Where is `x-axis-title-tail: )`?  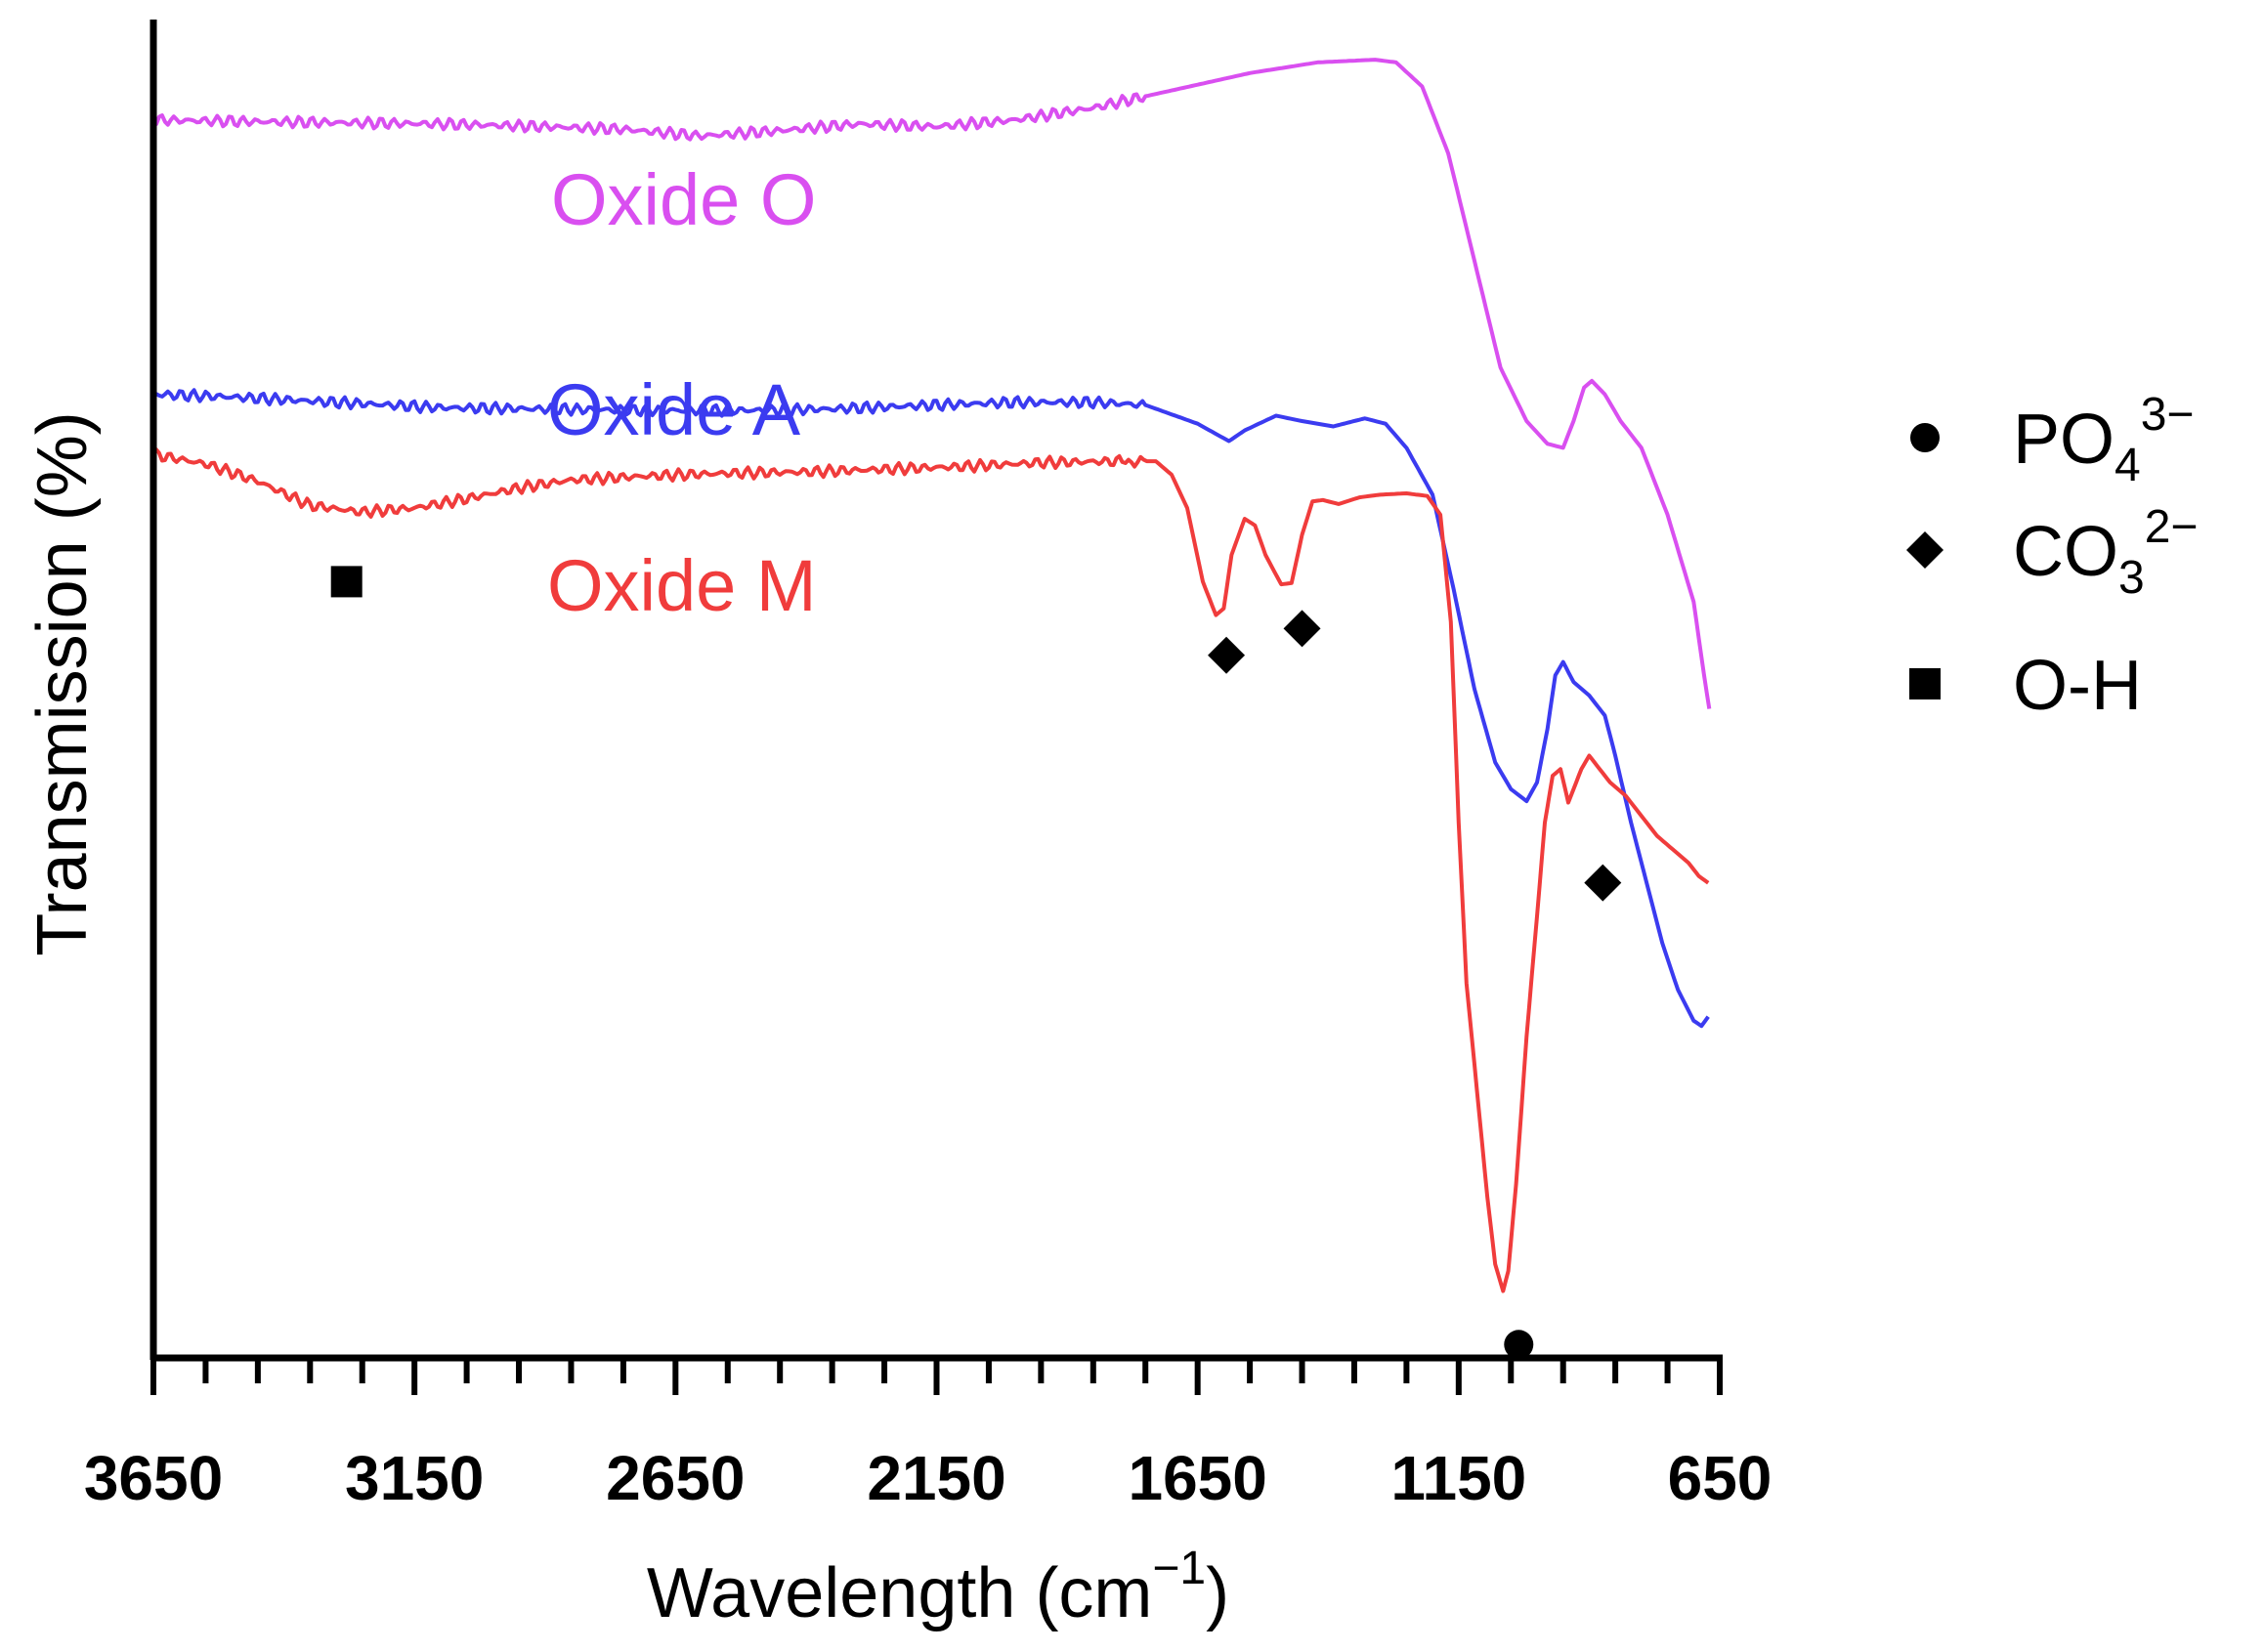
x-axis-title-tail: ) is located at coordinates (1217, 1593).